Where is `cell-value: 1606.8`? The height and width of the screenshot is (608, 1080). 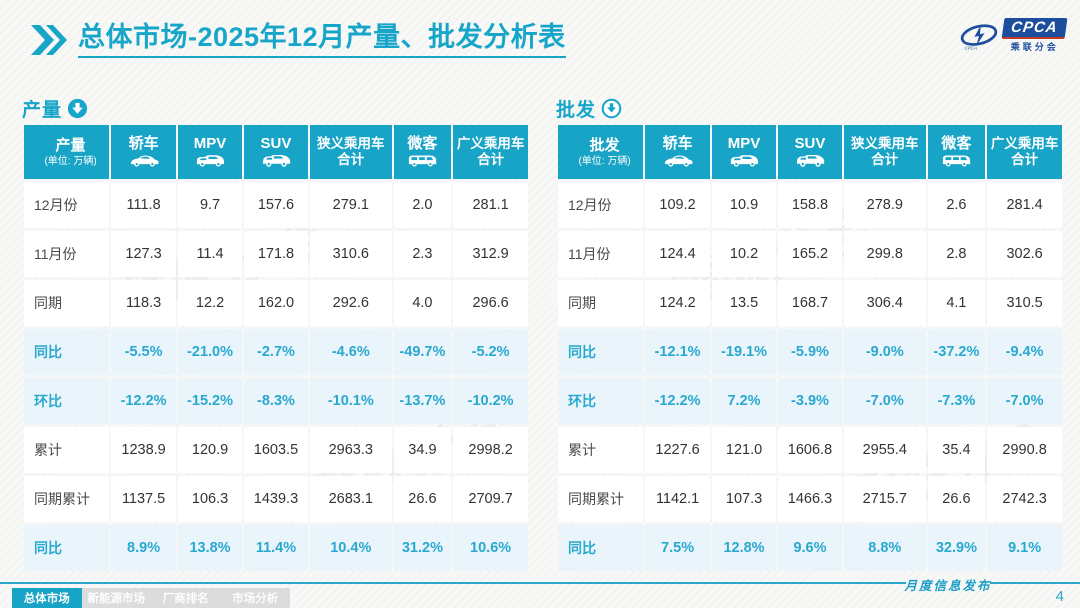 cell-value: 1606.8 is located at coordinates (810, 450).